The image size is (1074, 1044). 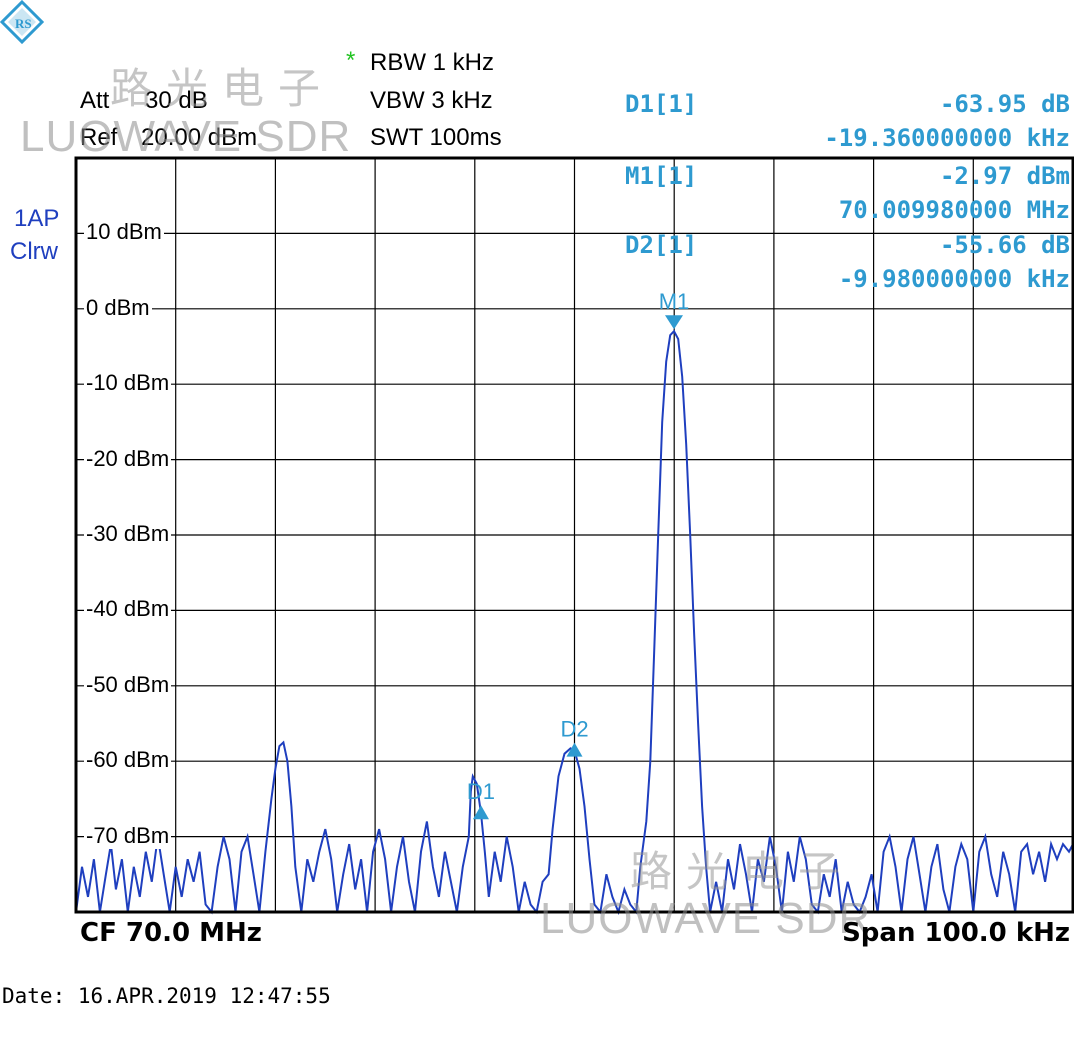 What do you see at coordinates (128, 609) in the screenshot?
I see `y-tick-label: -40 dBm` at bounding box center [128, 609].